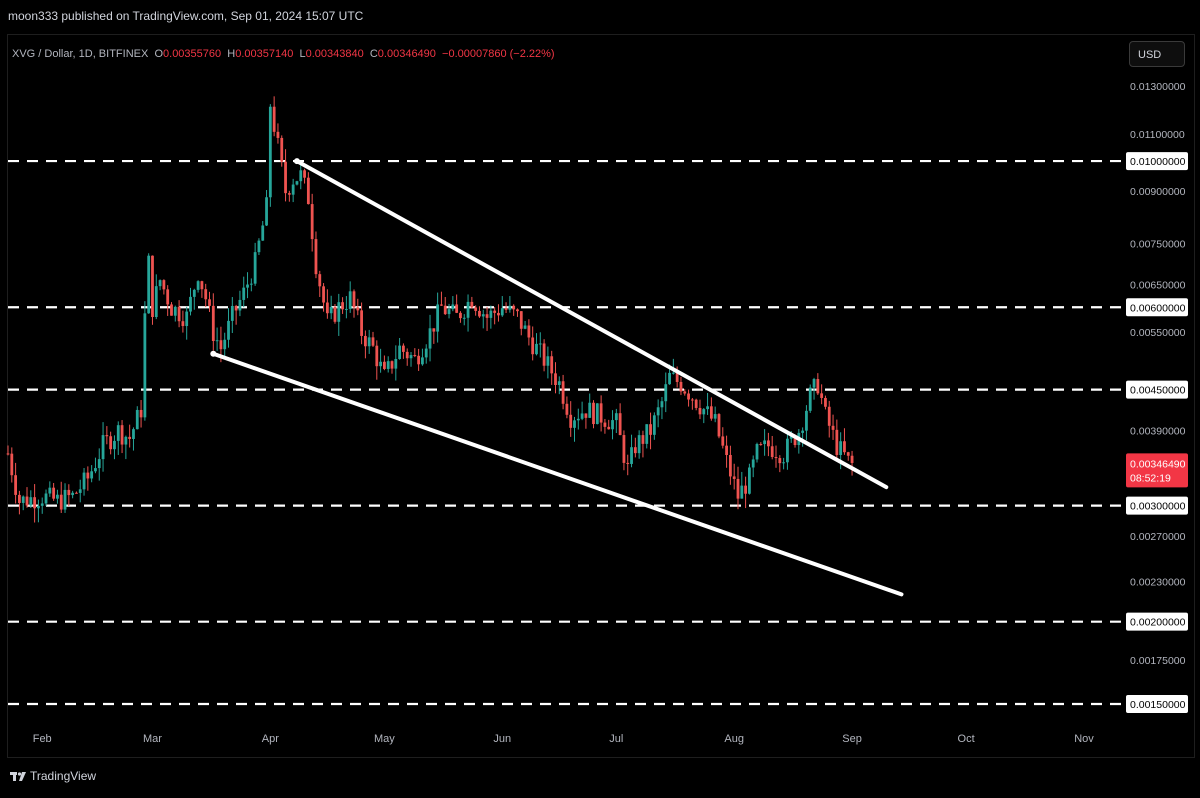 This screenshot has width=1200, height=798. What do you see at coordinates (264, 54) in the screenshot?
I see `high-value: 0.00357140` at bounding box center [264, 54].